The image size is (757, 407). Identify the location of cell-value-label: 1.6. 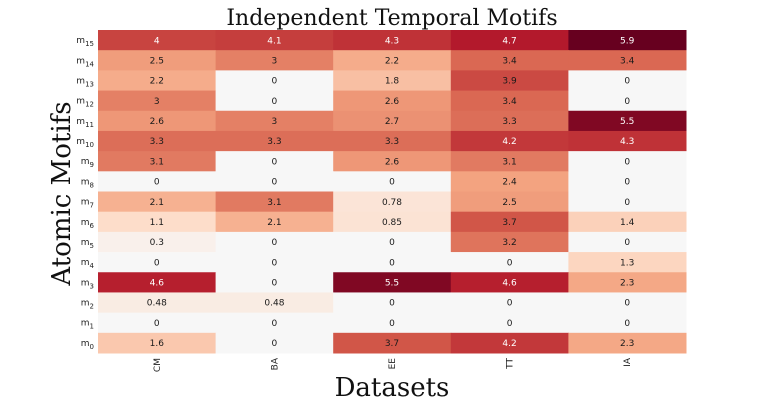
(157, 344).